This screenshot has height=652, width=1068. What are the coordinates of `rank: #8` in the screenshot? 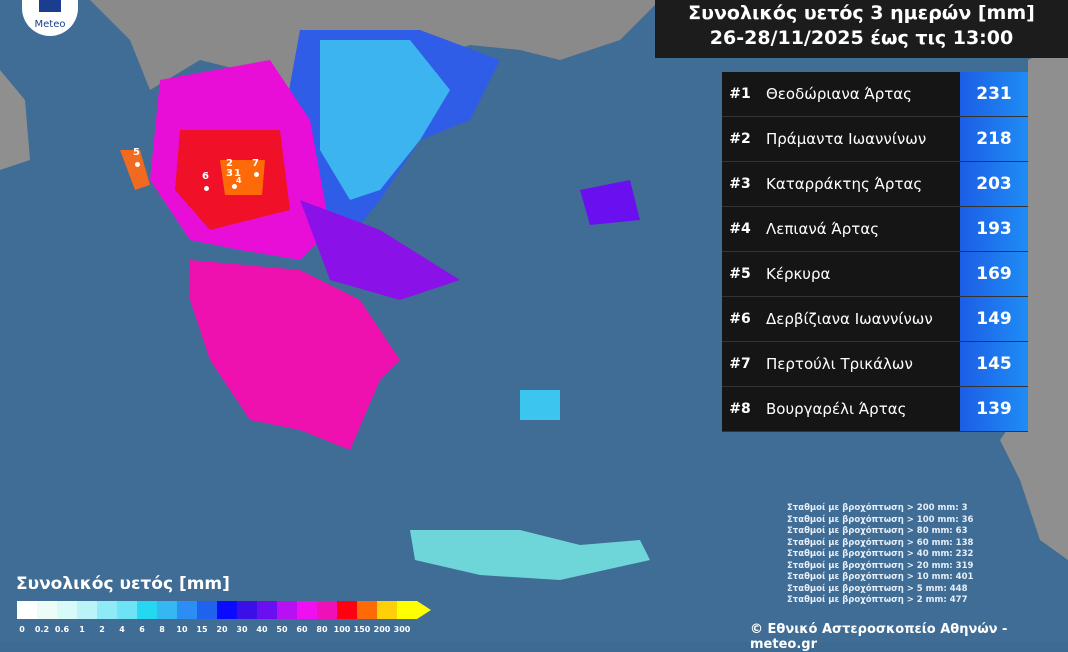 It's located at (740, 409).